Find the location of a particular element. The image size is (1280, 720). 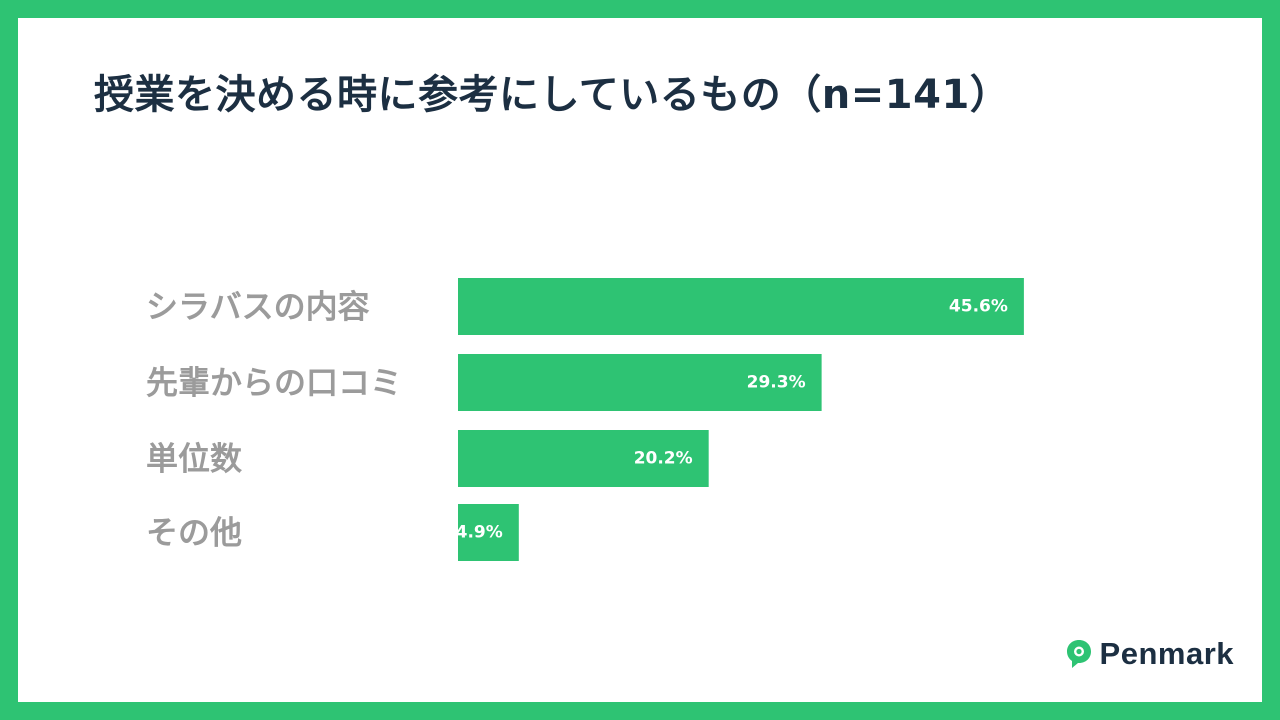

category-label: 単位数 is located at coordinates (194, 459).